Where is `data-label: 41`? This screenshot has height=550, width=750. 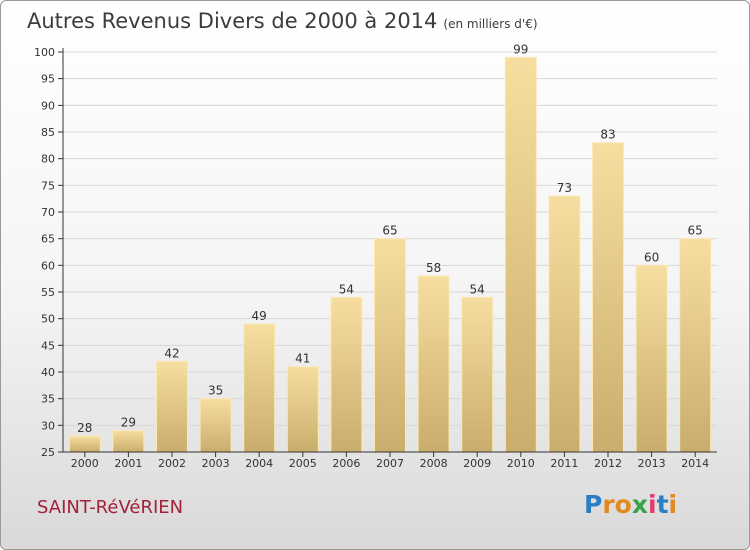
data-label: 41 is located at coordinates (302, 359).